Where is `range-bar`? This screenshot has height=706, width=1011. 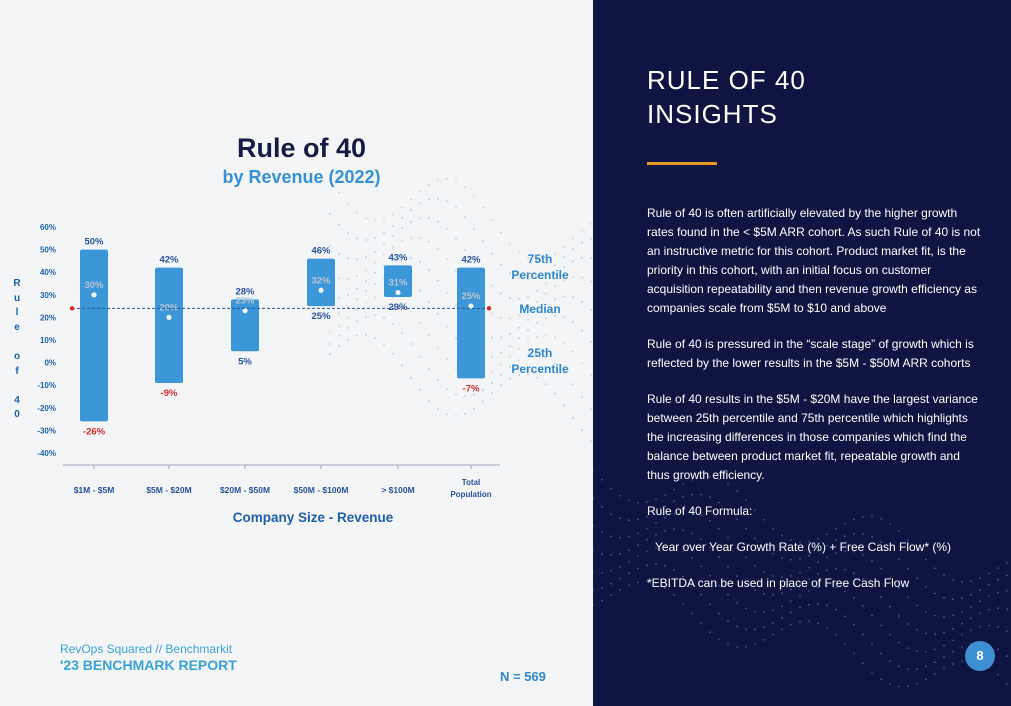 range-bar is located at coordinates (398, 281).